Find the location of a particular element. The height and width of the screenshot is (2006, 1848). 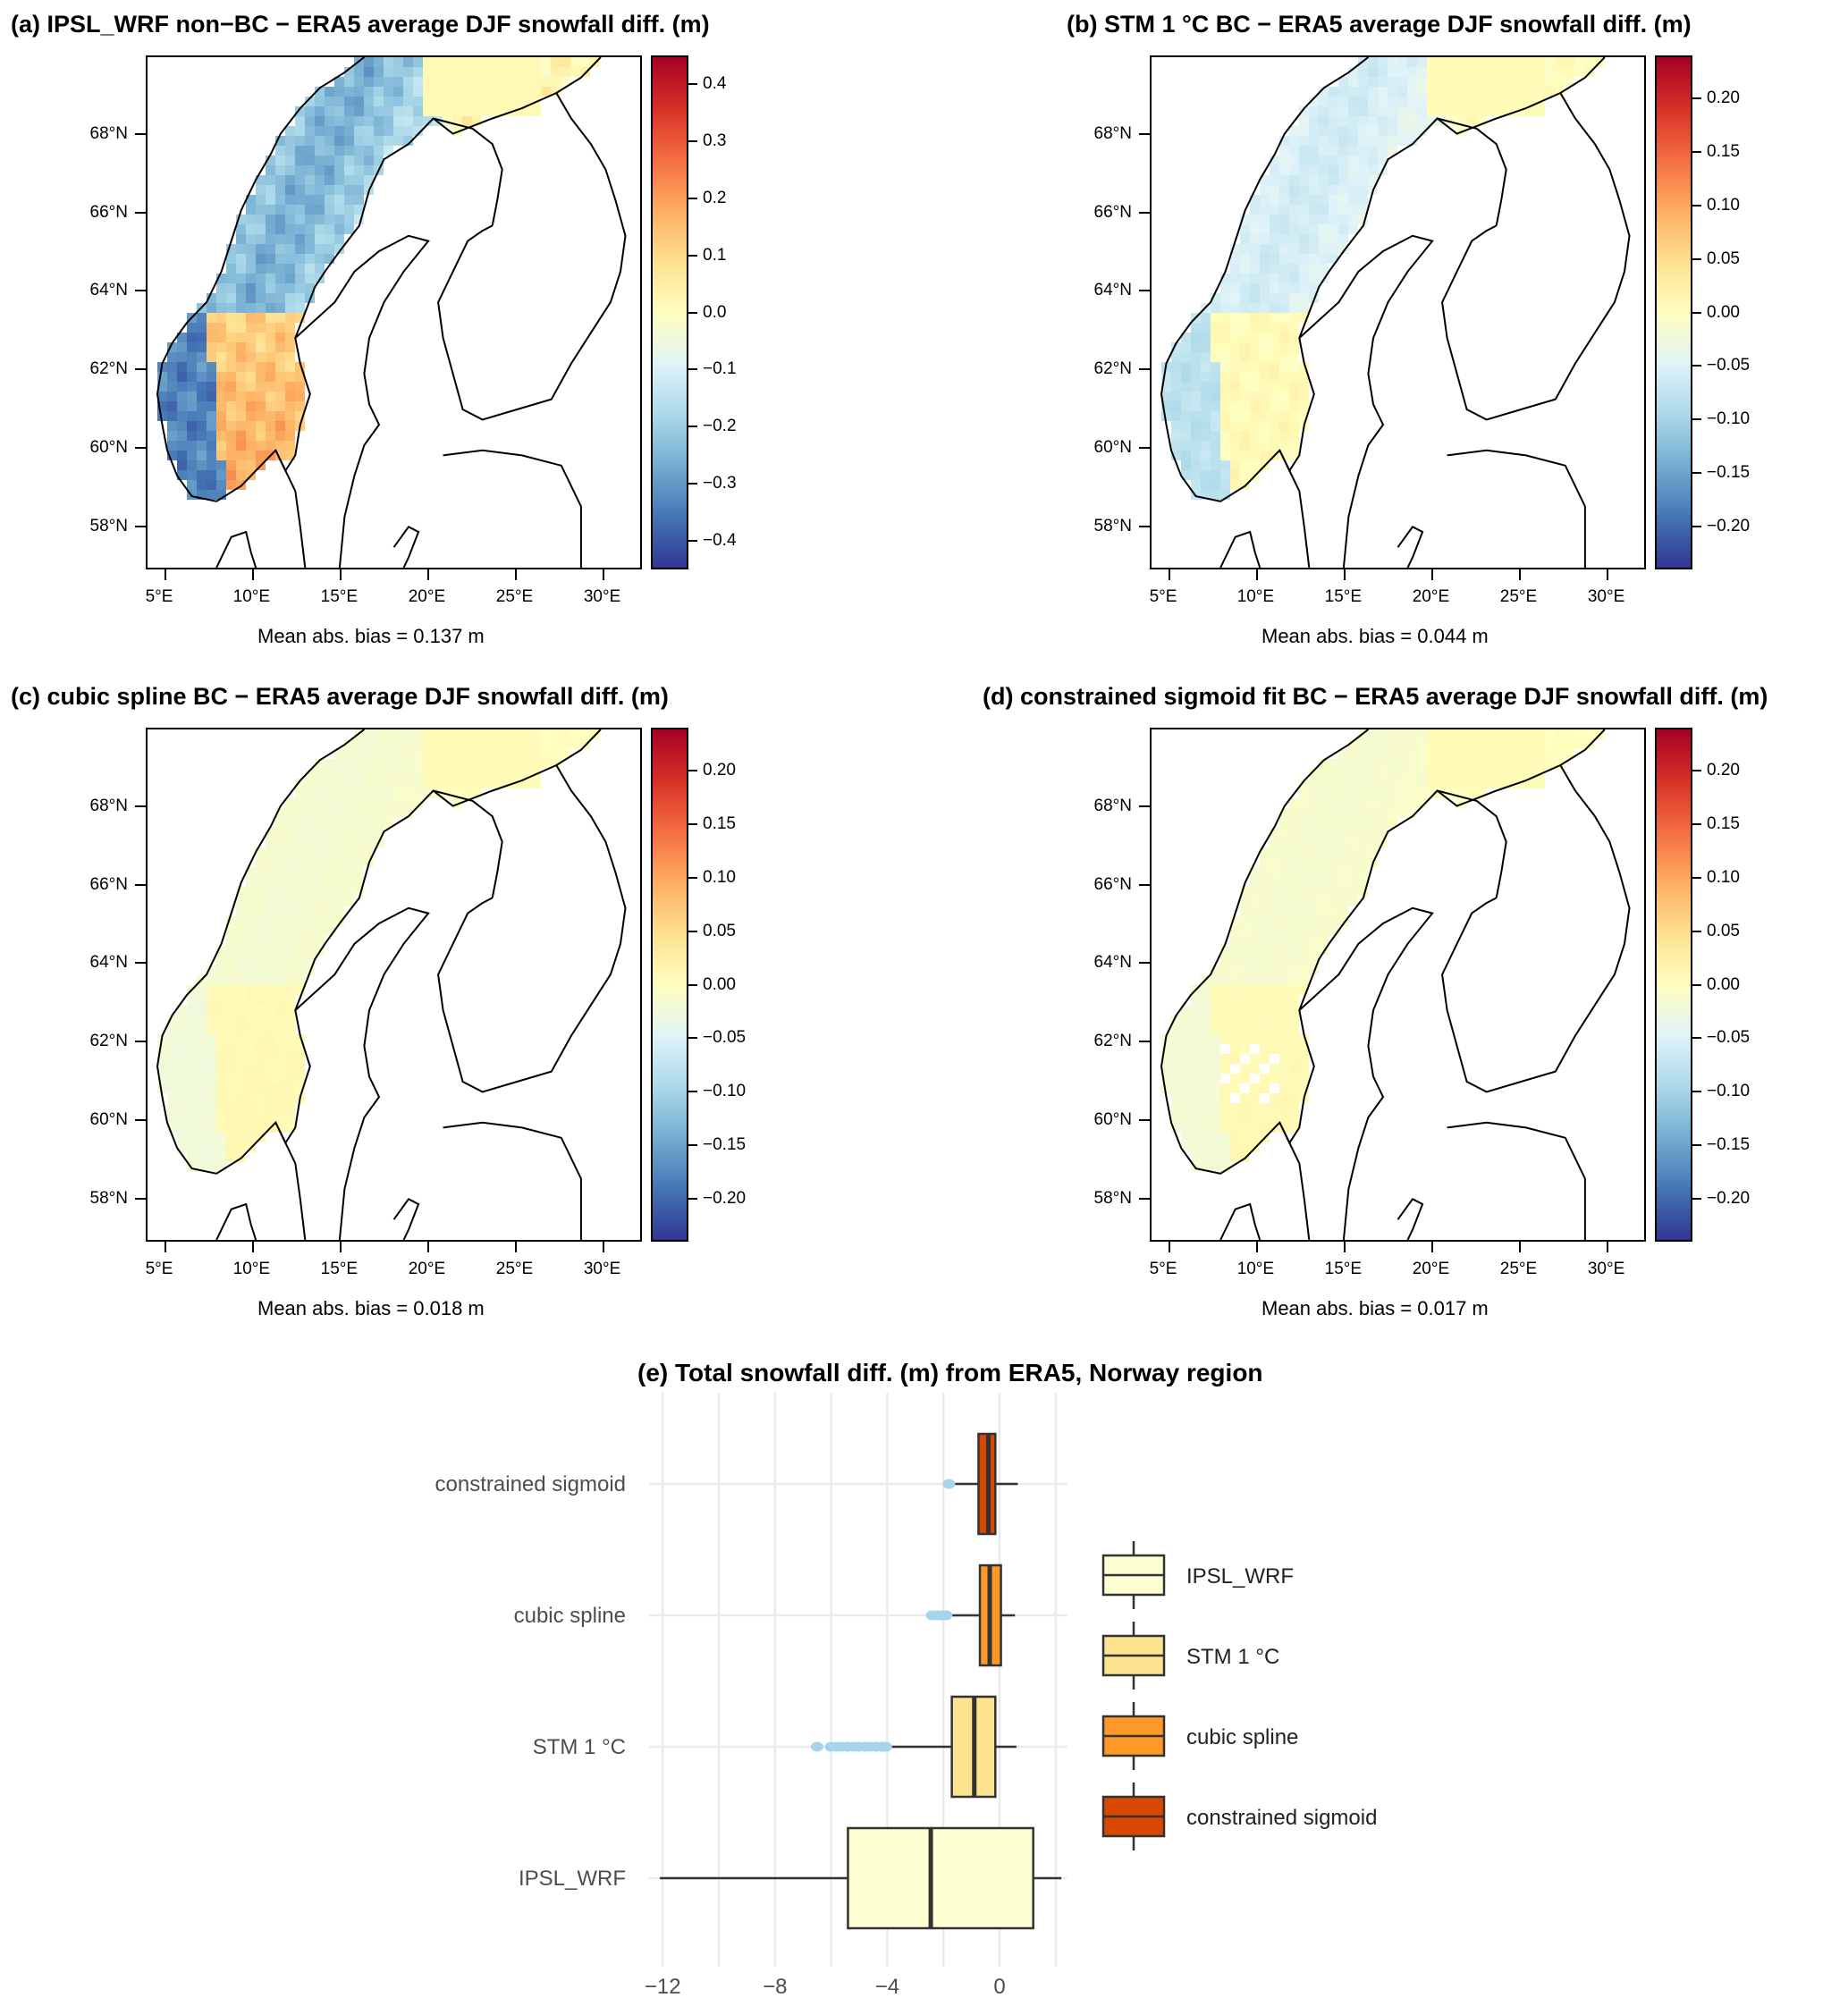

lon-tick-label: 15°E is located at coordinates (339, 1269).